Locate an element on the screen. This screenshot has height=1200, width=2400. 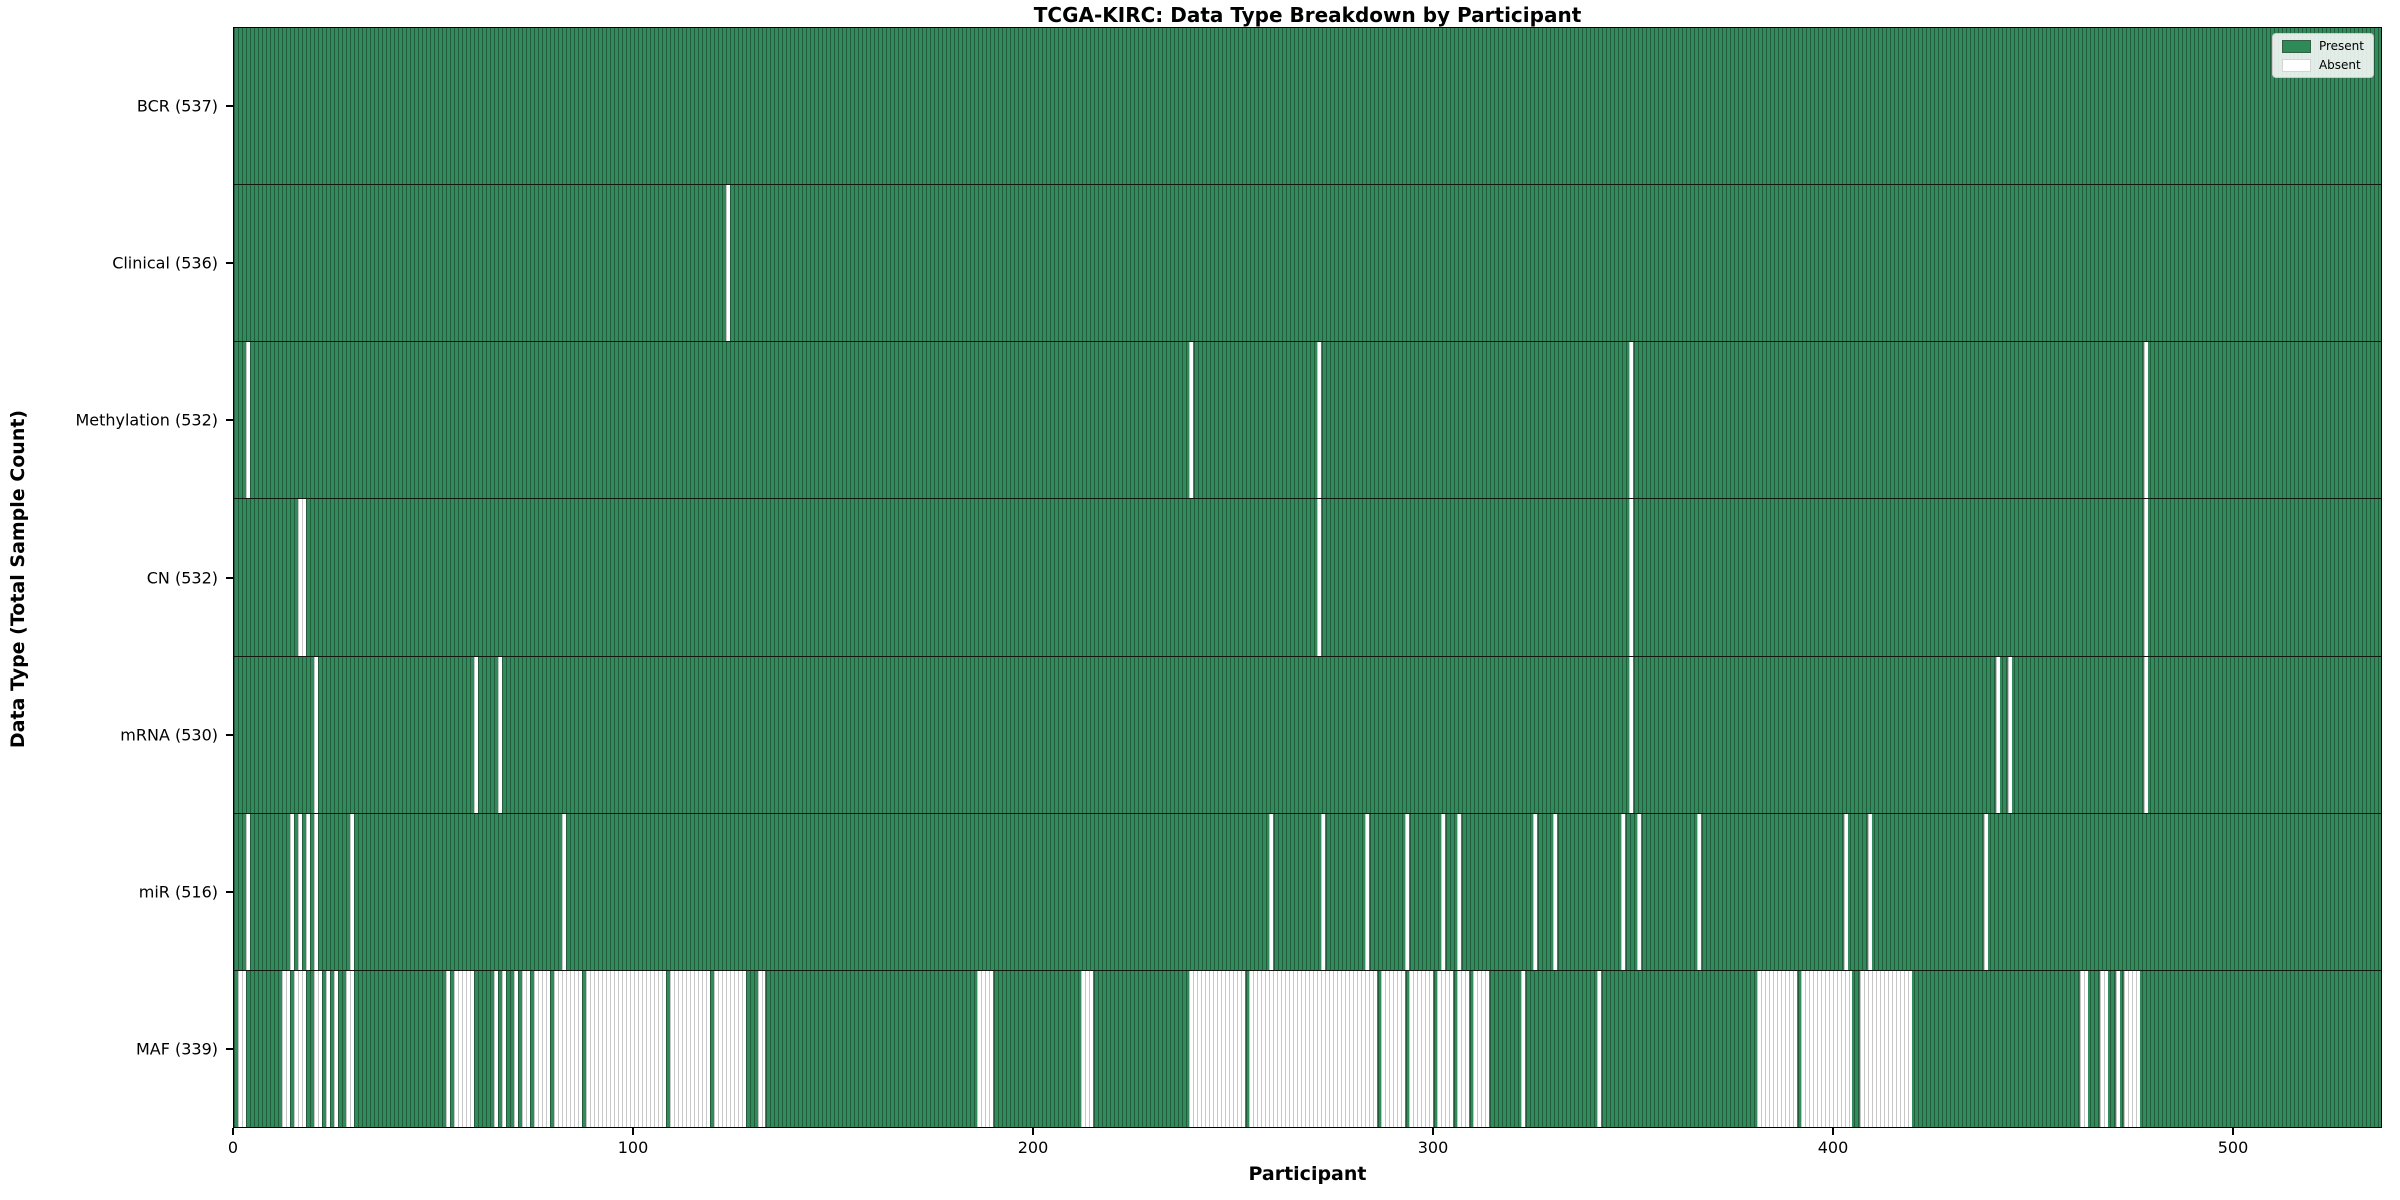
row-maf is located at coordinates (1307, 1048).